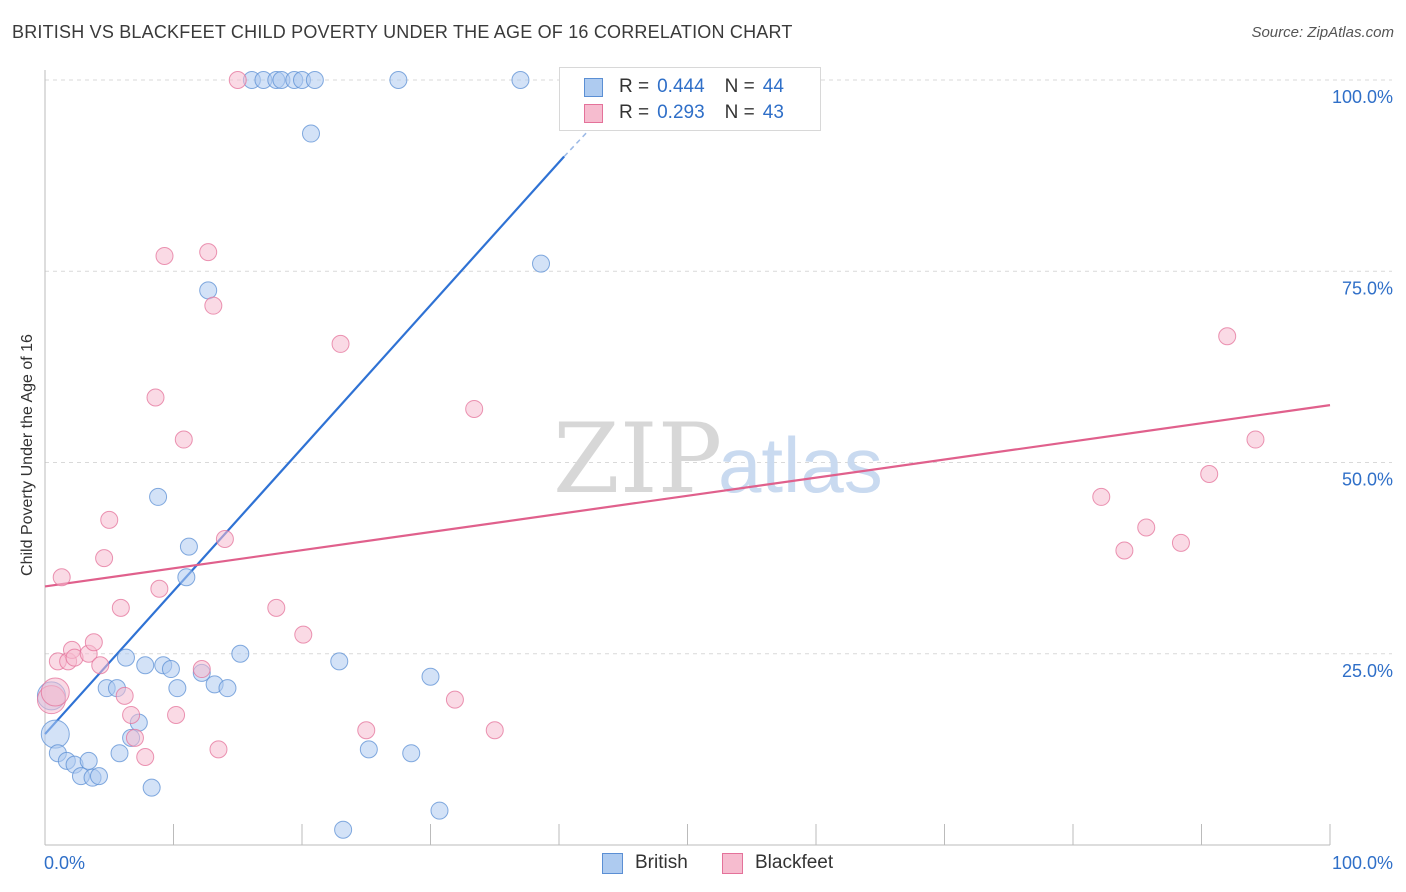 The image size is (1406, 892). What do you see at coordinates (681, 86) in the screenshot?
I see `legend-r-value: 0.444` at bounding box center [681, 86].